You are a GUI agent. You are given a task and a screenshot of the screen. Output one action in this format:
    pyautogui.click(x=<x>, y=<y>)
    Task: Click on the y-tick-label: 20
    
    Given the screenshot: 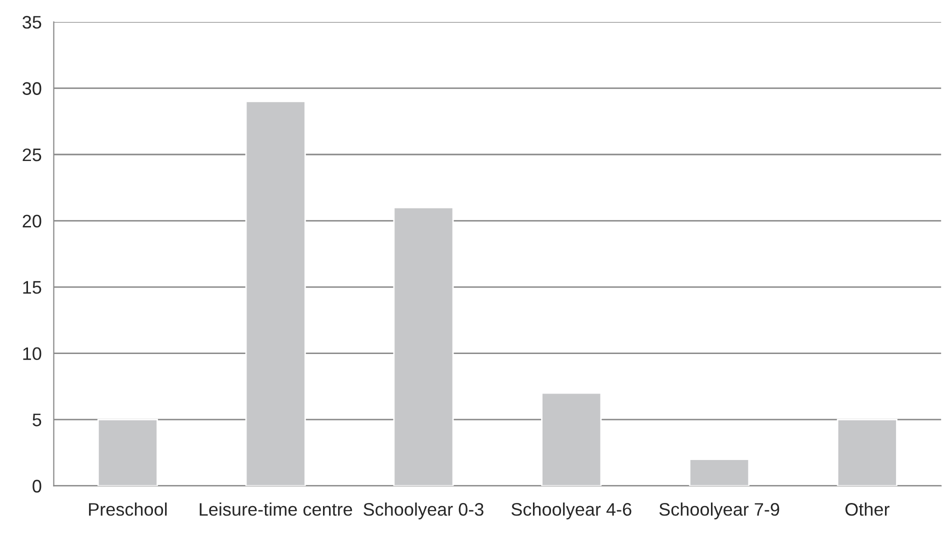 What is the action you would take?
    pyautogui.click(x=32, y=221)
    